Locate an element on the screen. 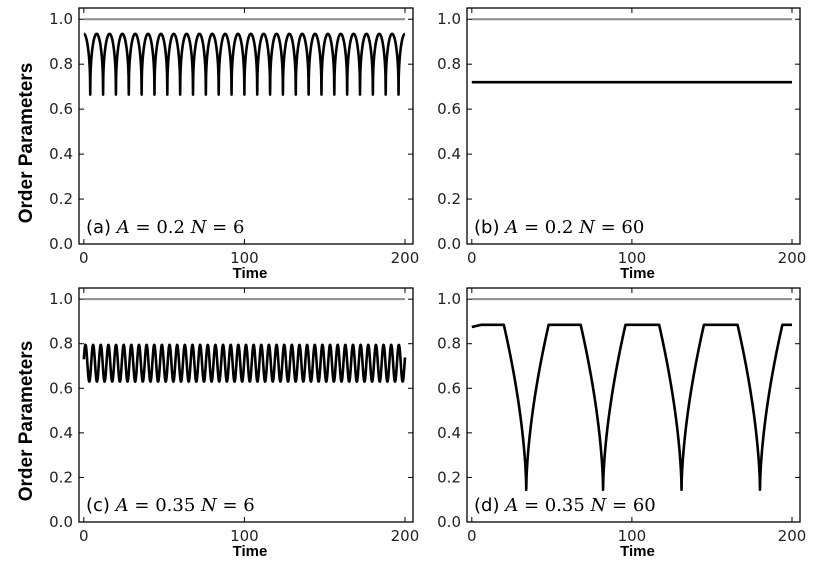 The height and width of the screenshot is (566, 830). panel-annotation: (a) A = 0.2 N = 6 is located at coordinates (165, 227).